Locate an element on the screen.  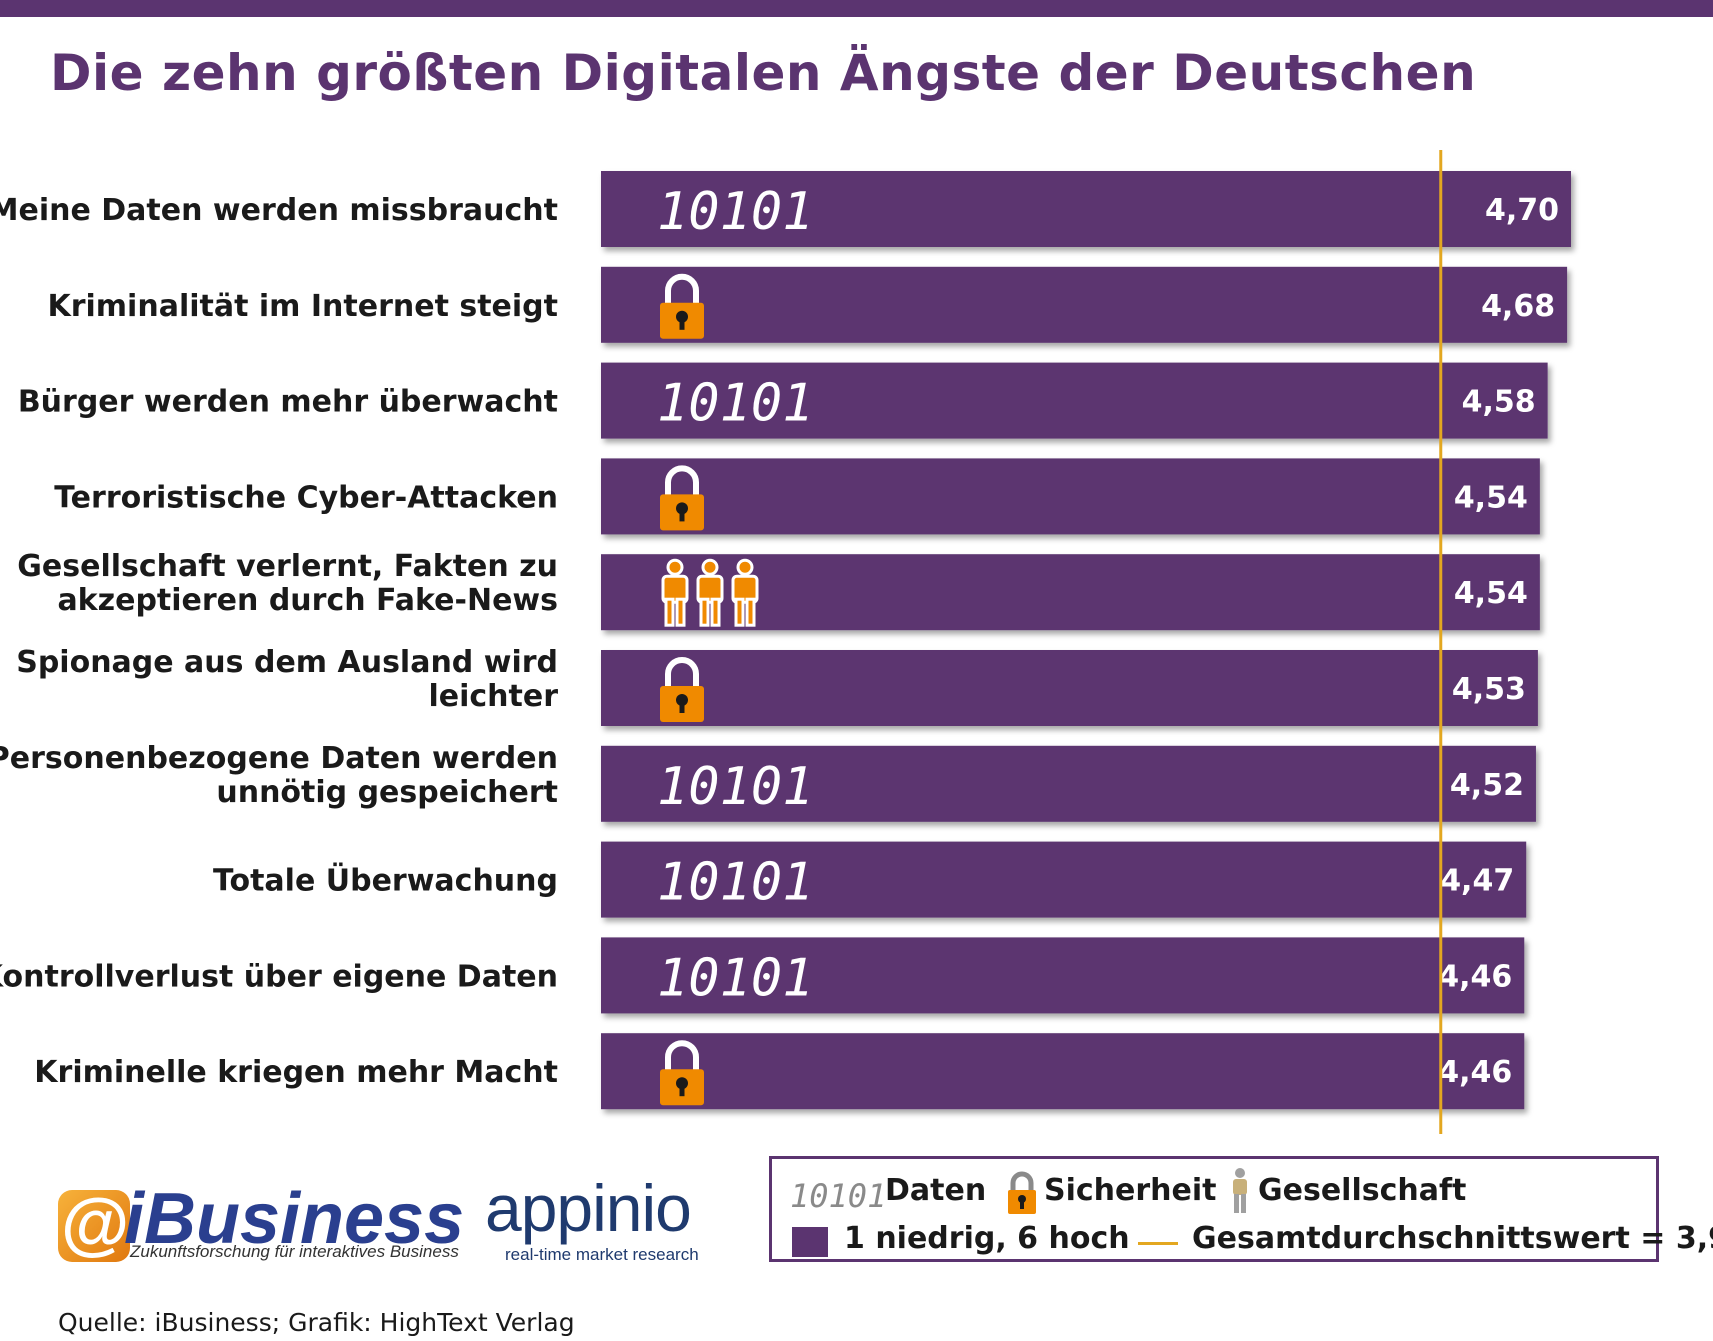
value-label: 4,52 is located at coordinates (1487, 785).